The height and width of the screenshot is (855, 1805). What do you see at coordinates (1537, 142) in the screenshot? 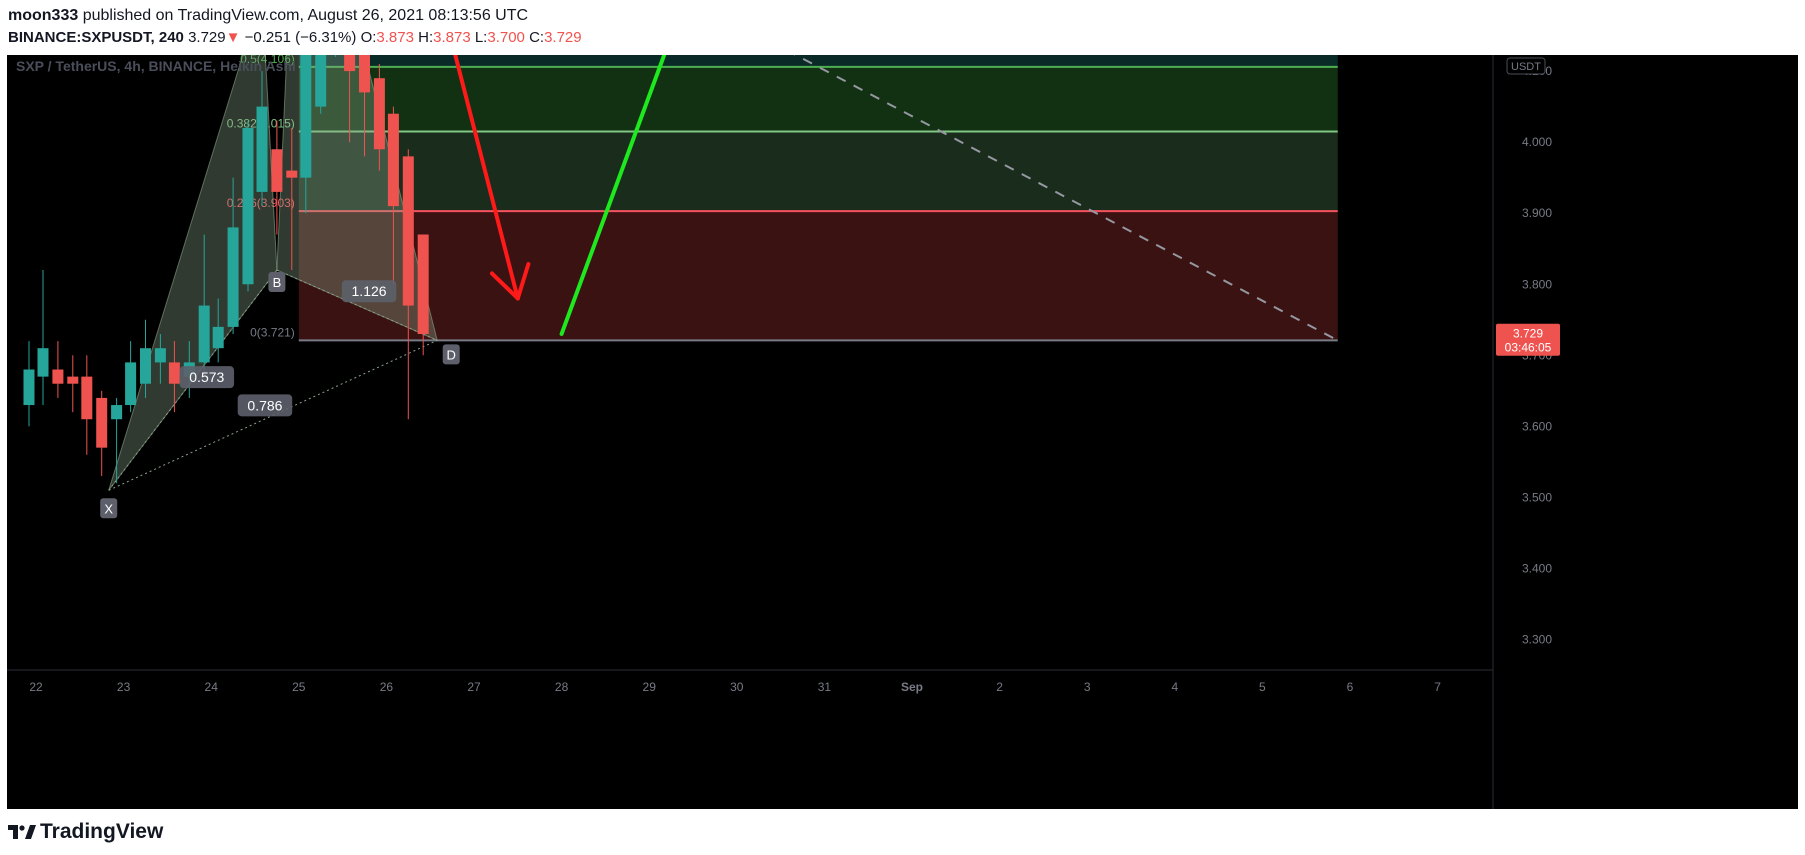
I see `y-tick-4.000: 4.000` at bounding box center [1537, 142].